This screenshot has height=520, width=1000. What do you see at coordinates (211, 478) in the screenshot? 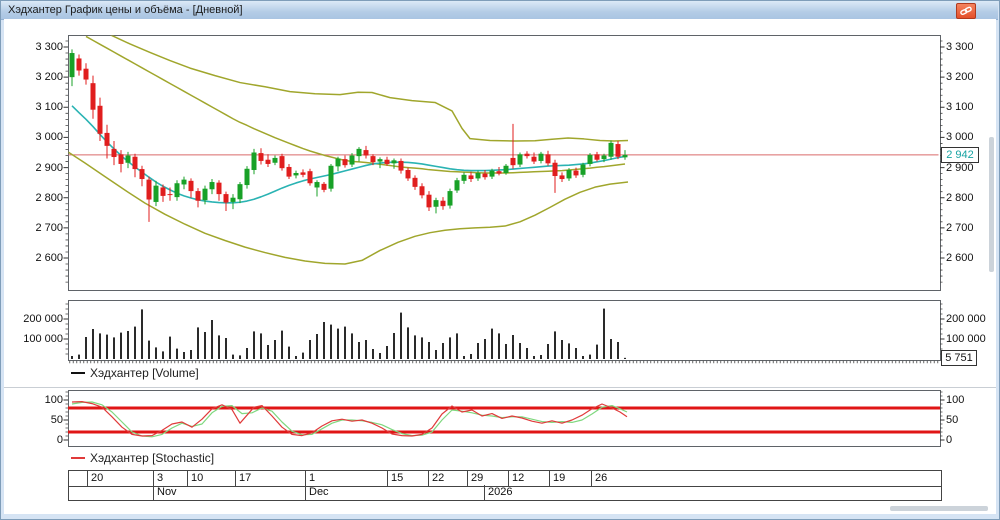
I see `time-axis-day-cell: 10` at bounding box center [211, 478].